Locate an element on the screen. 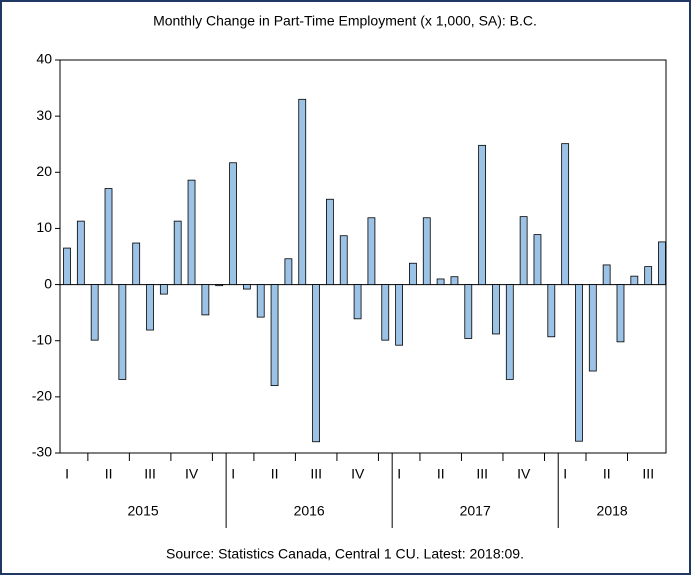 Image resolution: width=691 pixels, height=575 pixels. y-tick-label: -20 is located at coordinates (42, 396).